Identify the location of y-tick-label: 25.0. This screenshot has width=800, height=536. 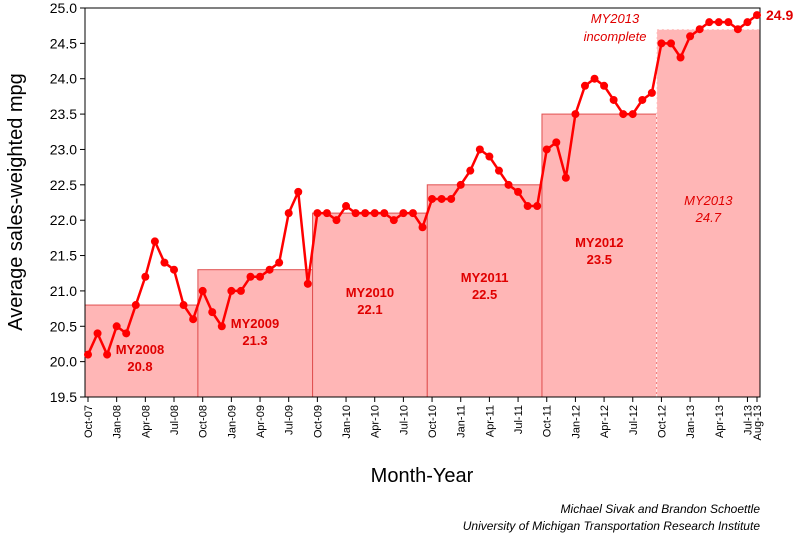
(63, 8).